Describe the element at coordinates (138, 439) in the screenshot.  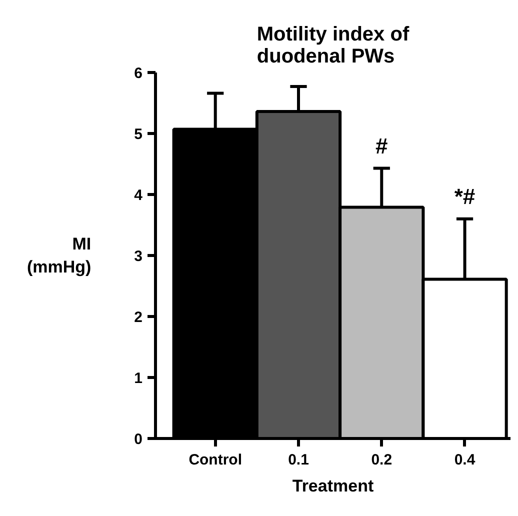
I see `y-tick-label: 0` at that location.